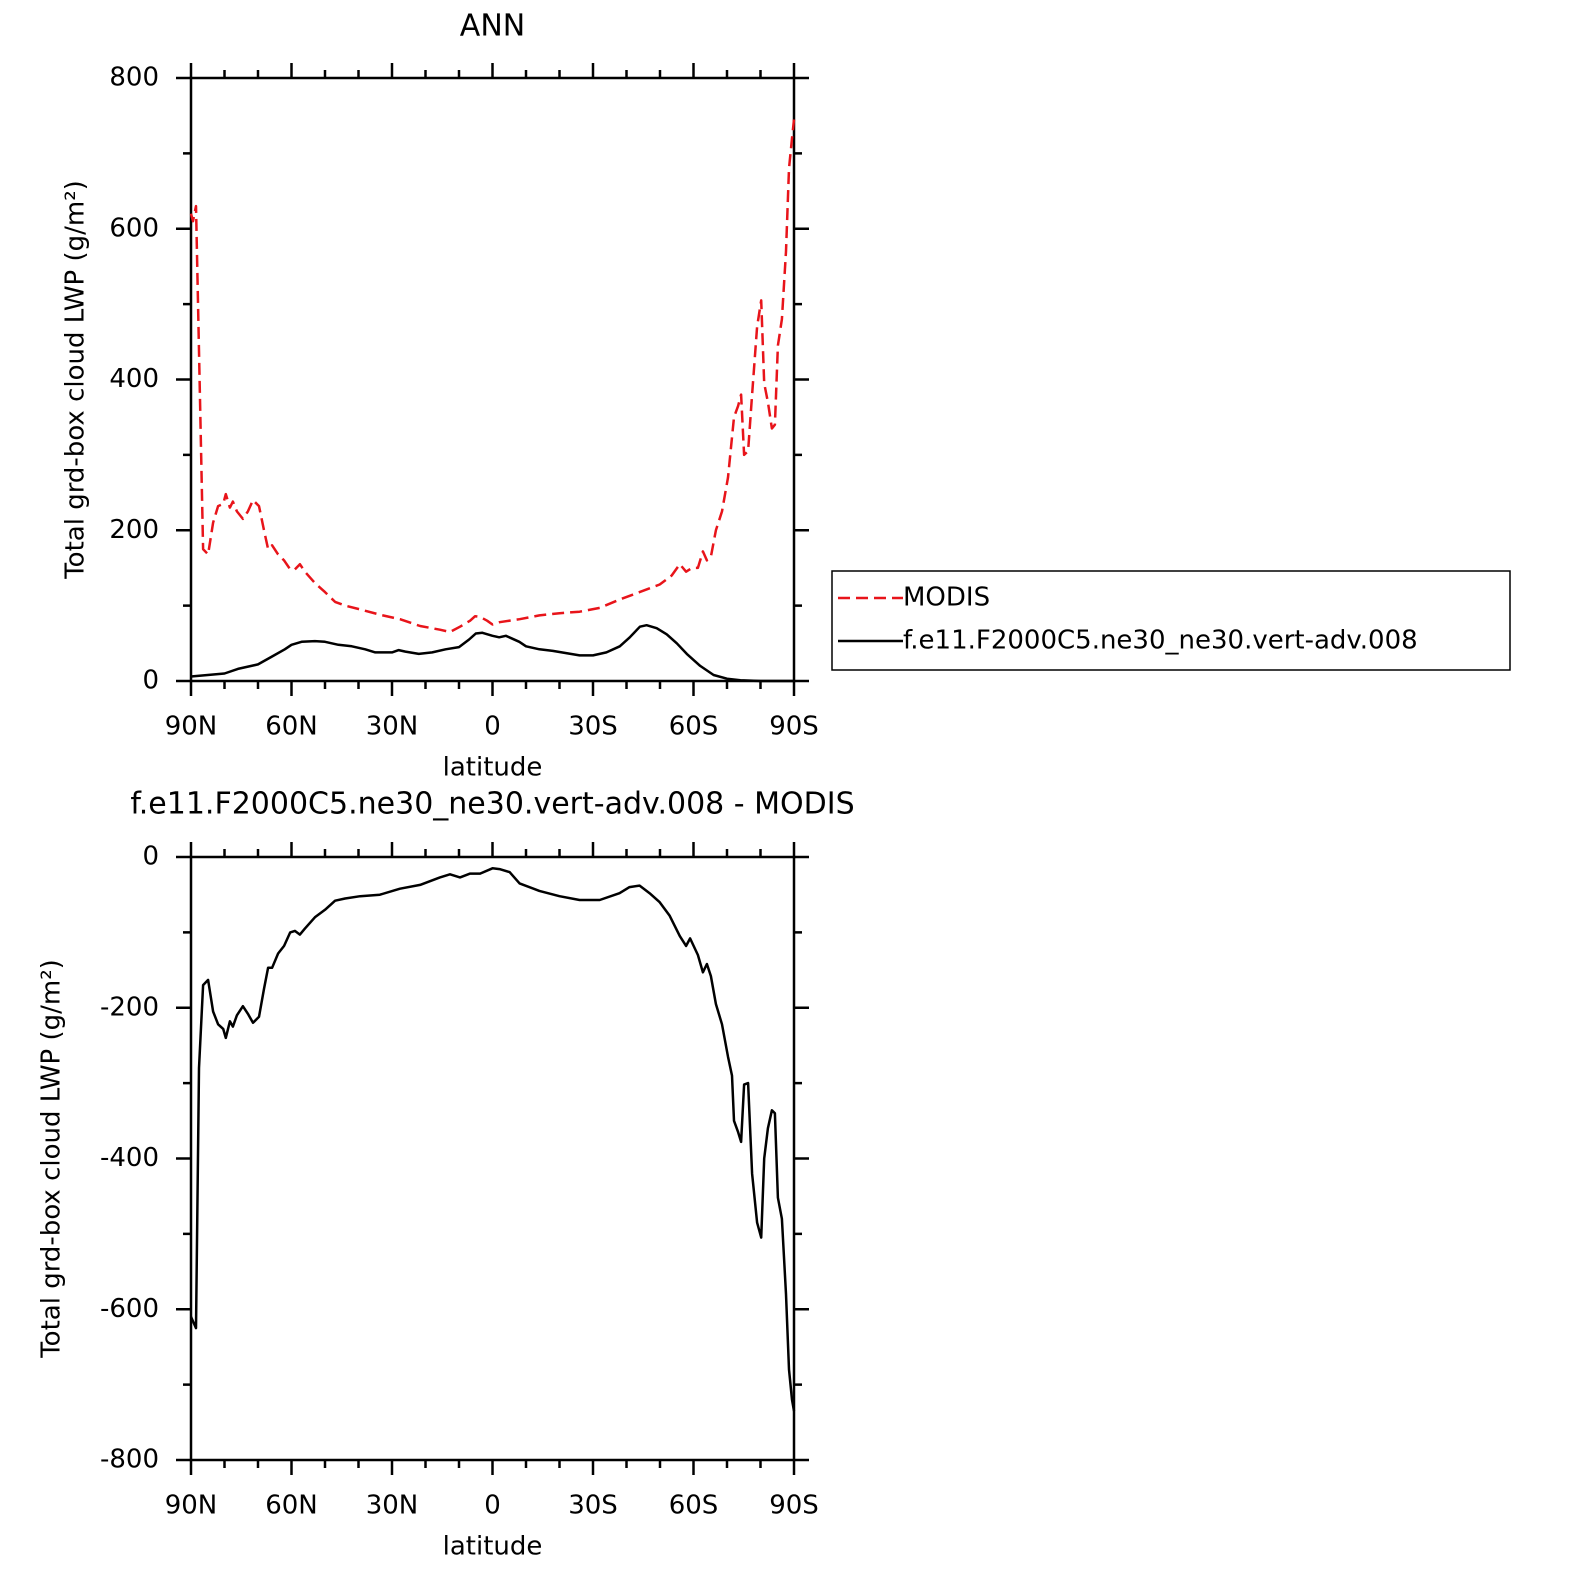 The height and width of the screenshot is (1586, 1586). I want to click on legend-label: f.e11.F2000C5.ne30_ne30.vert-adv.008, so click(1160, 641).